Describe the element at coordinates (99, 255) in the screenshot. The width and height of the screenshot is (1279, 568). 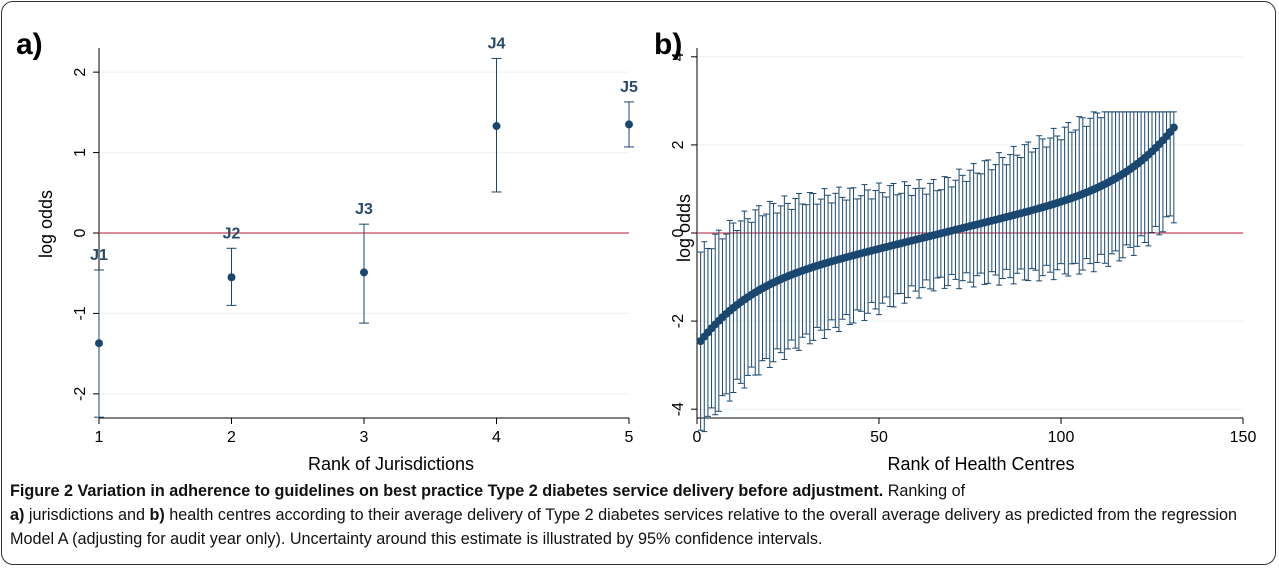
I see `point-label: J1` at that location.